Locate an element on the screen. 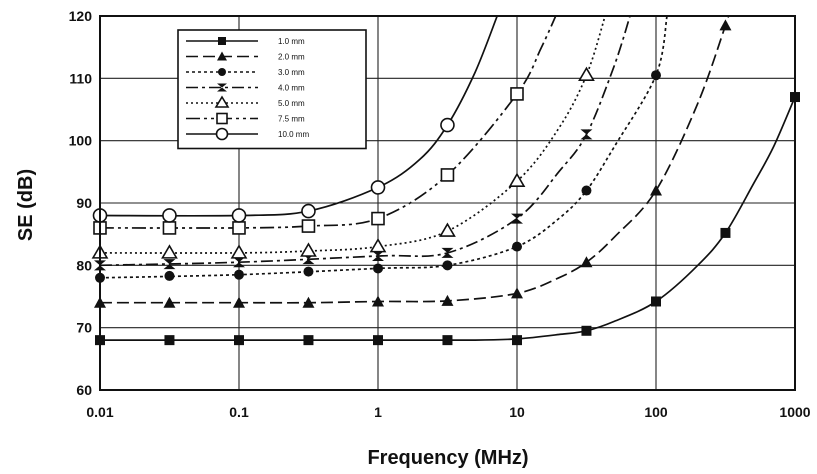 The height and width of the screenshot is (474, 817). legend-entry: 1.0 mm is located at coordinates (245, 41).